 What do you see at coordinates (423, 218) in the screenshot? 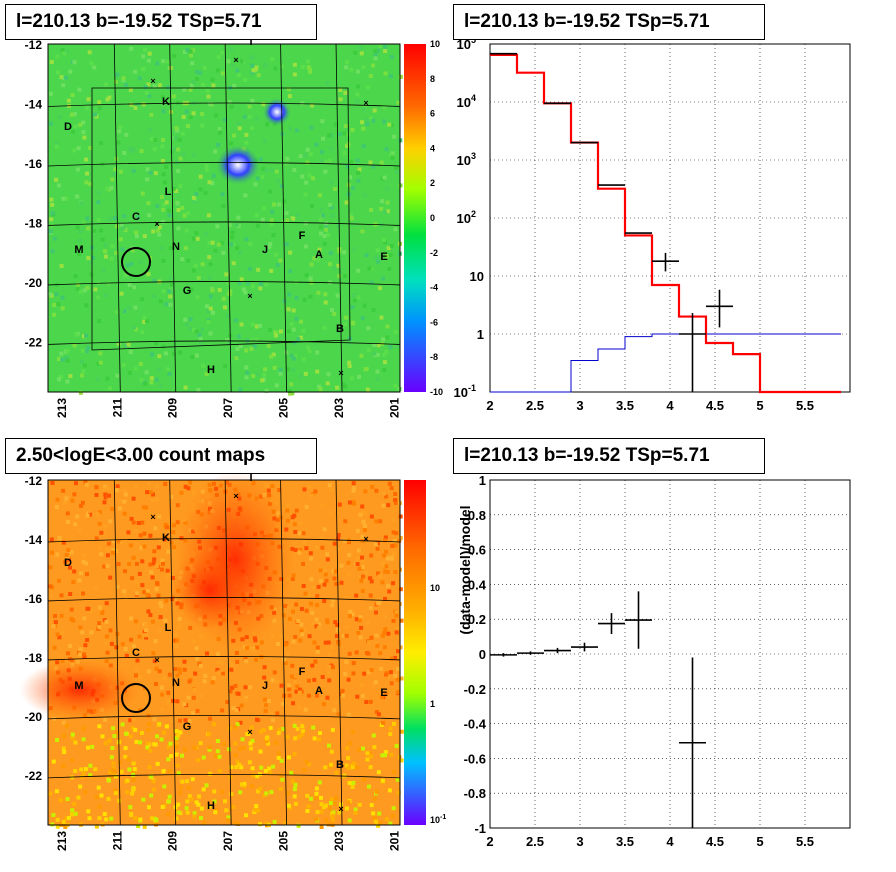
I see `residual-colorbar: 10 8 6 4 2 0 -2 -4 -6 -8 -10` at bounding box center [423, 218].